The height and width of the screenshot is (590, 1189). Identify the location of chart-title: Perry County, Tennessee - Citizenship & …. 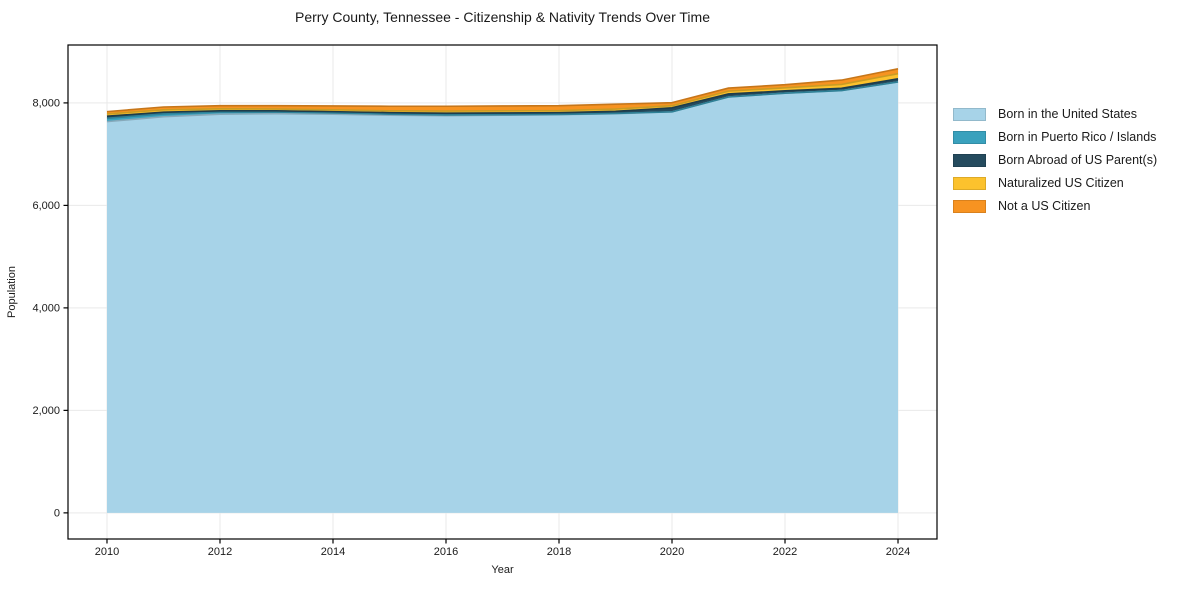
(502, 17).